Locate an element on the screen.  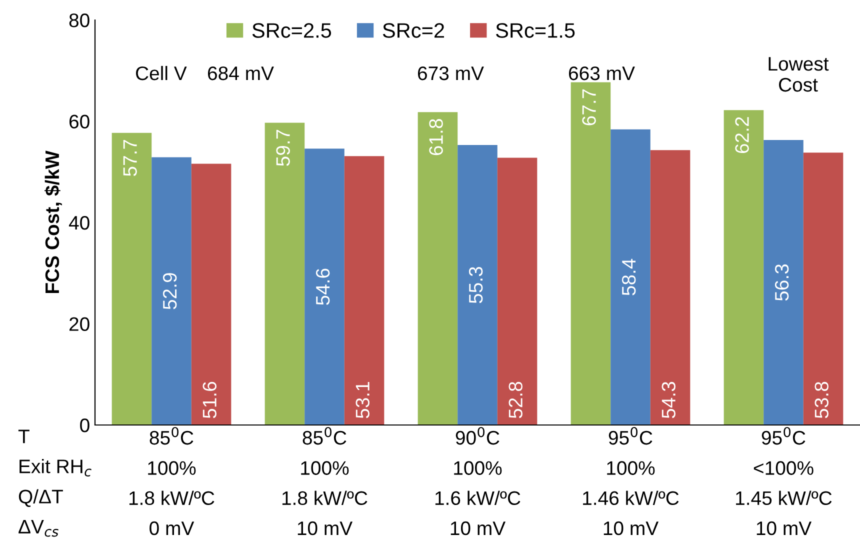
legend-label: SRc=1.5 is located at coordinates (535, 30).